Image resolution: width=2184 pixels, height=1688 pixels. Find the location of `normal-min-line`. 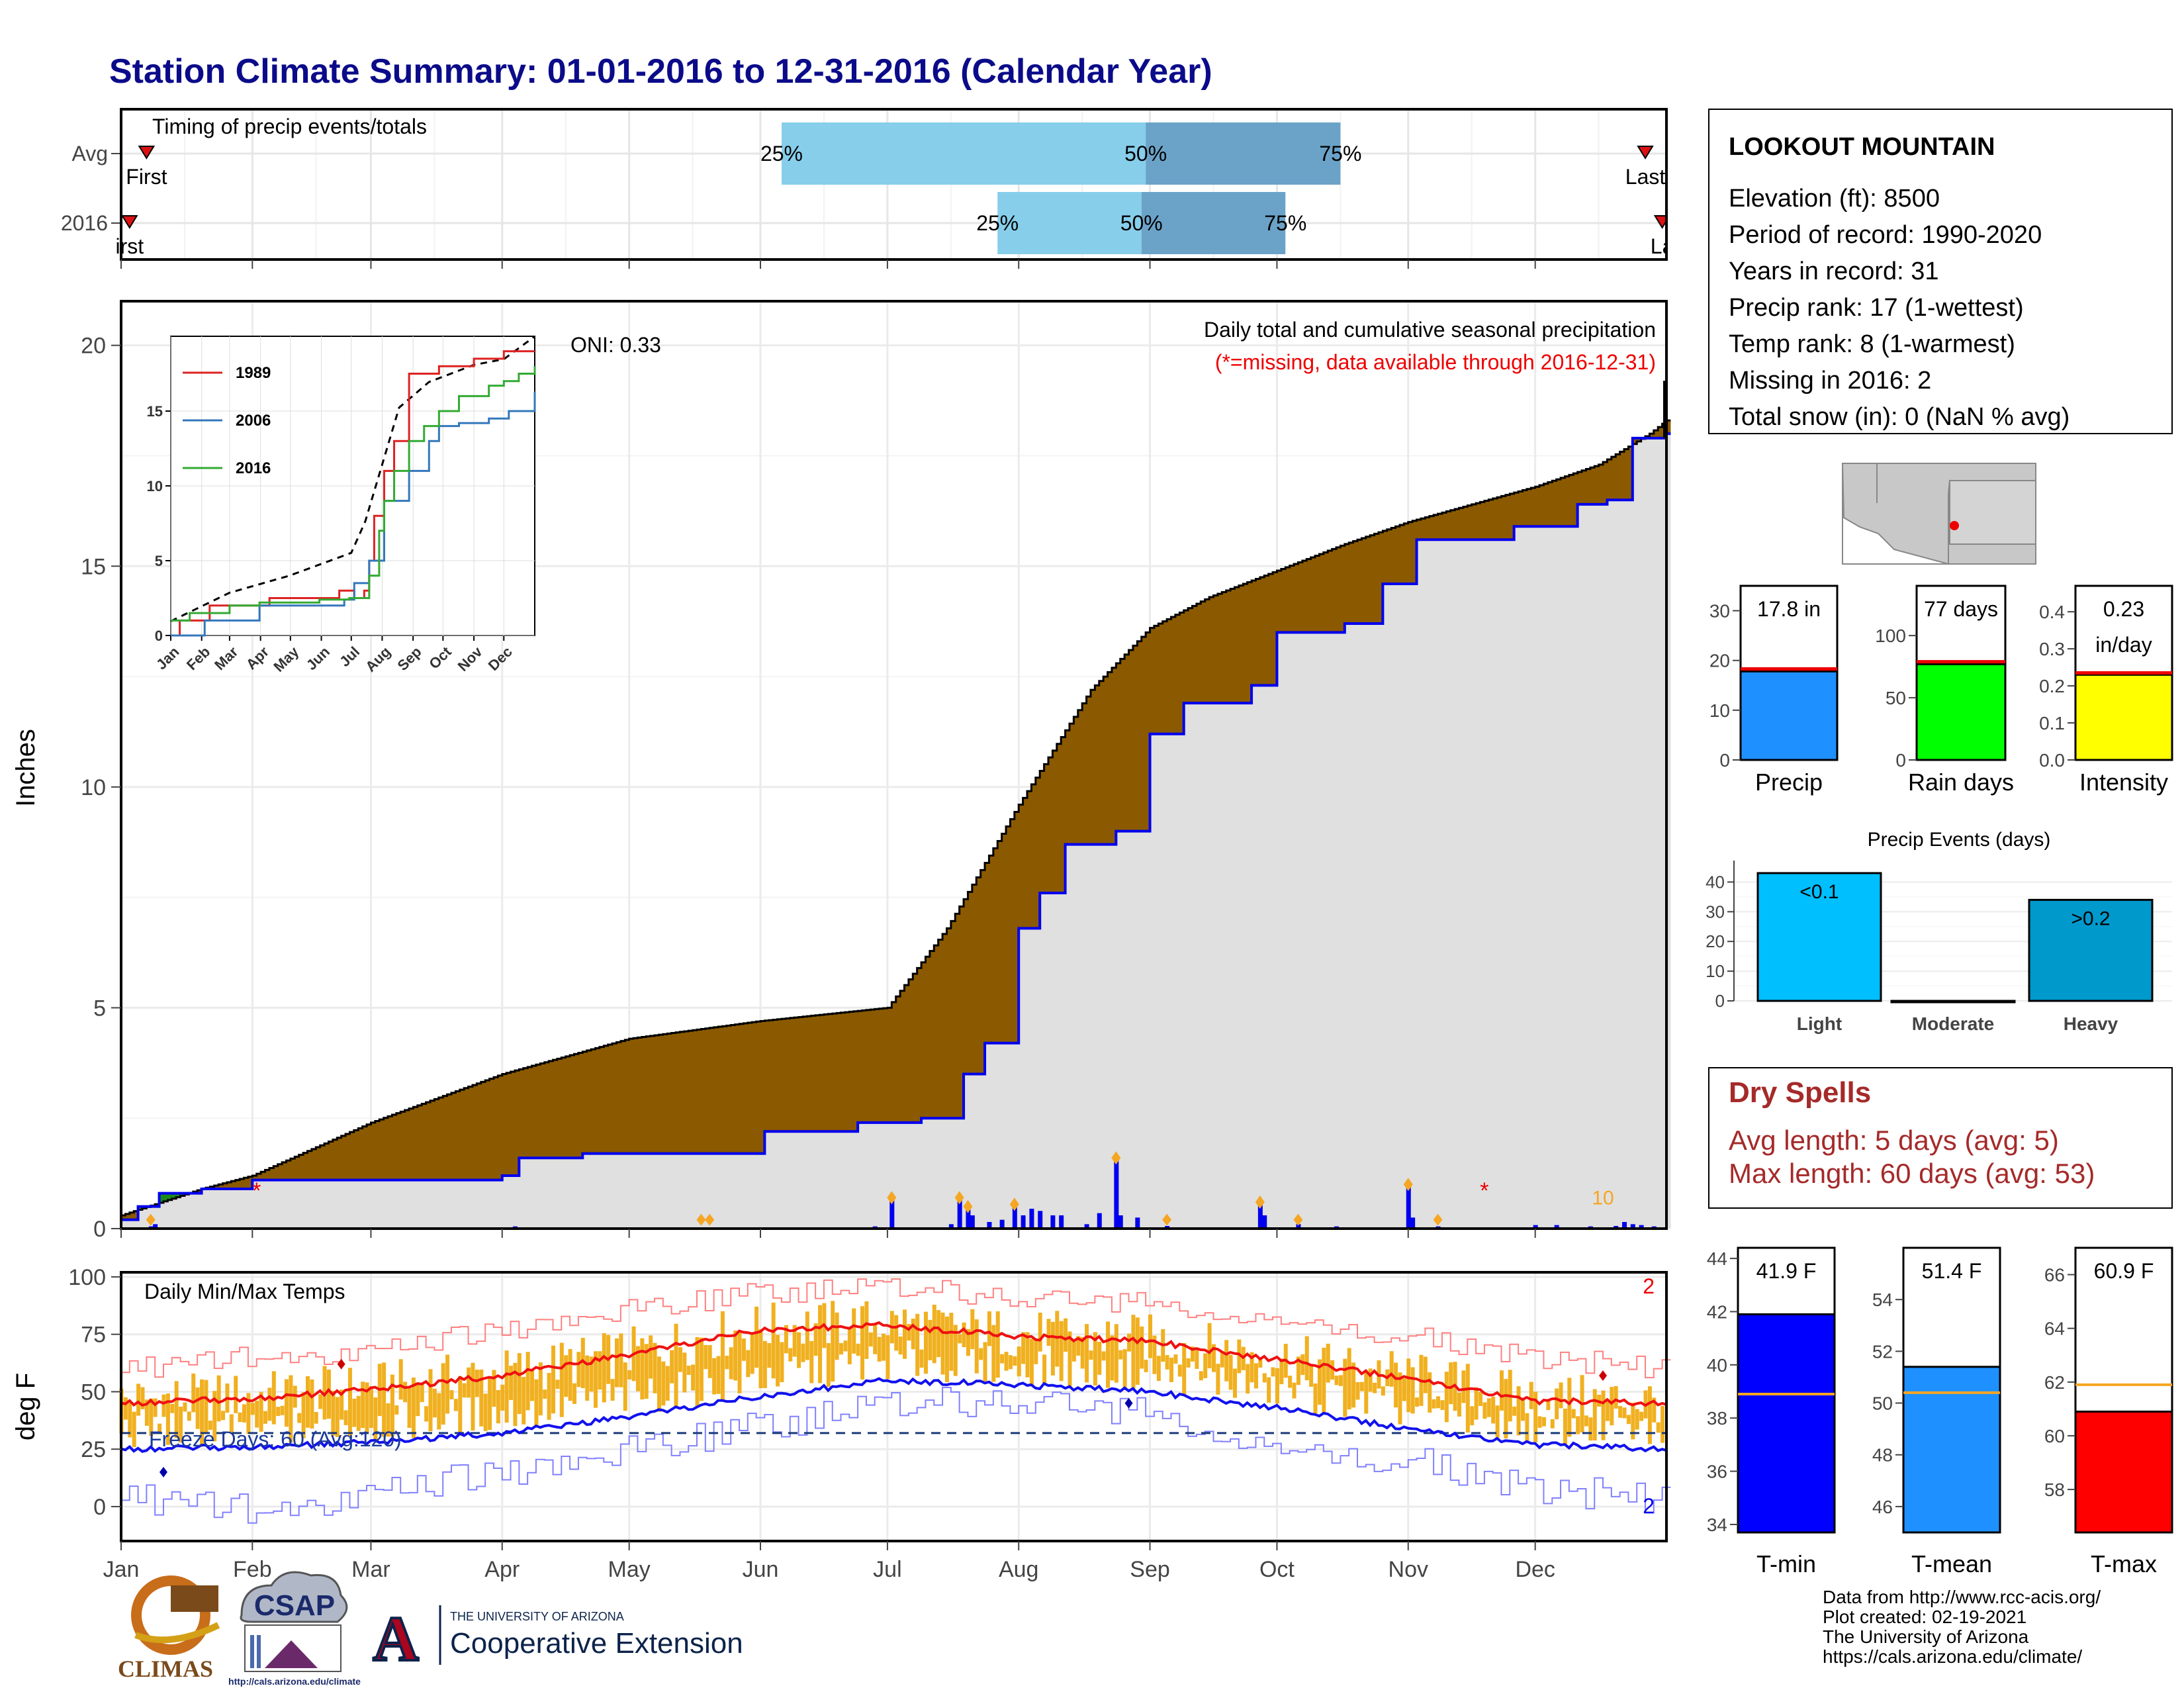

normal-min-line is located at coordinates (893, 1415).